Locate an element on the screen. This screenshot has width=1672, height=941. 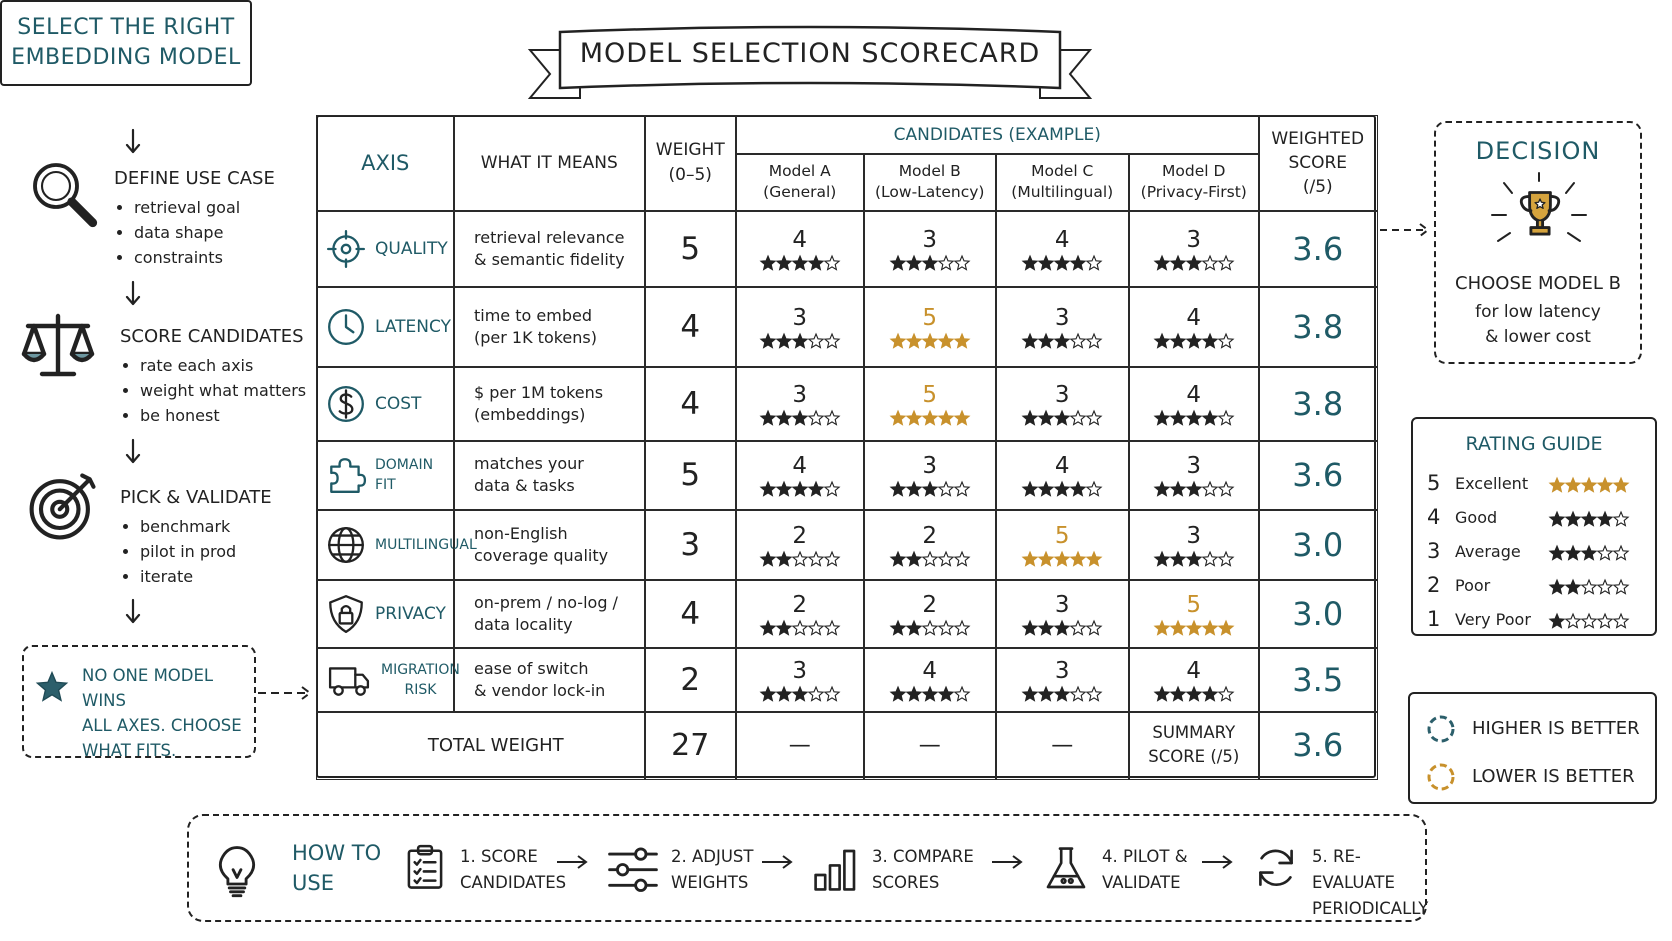
total-label: TOTAL WEIGHT is located at coordinates (495, 745).